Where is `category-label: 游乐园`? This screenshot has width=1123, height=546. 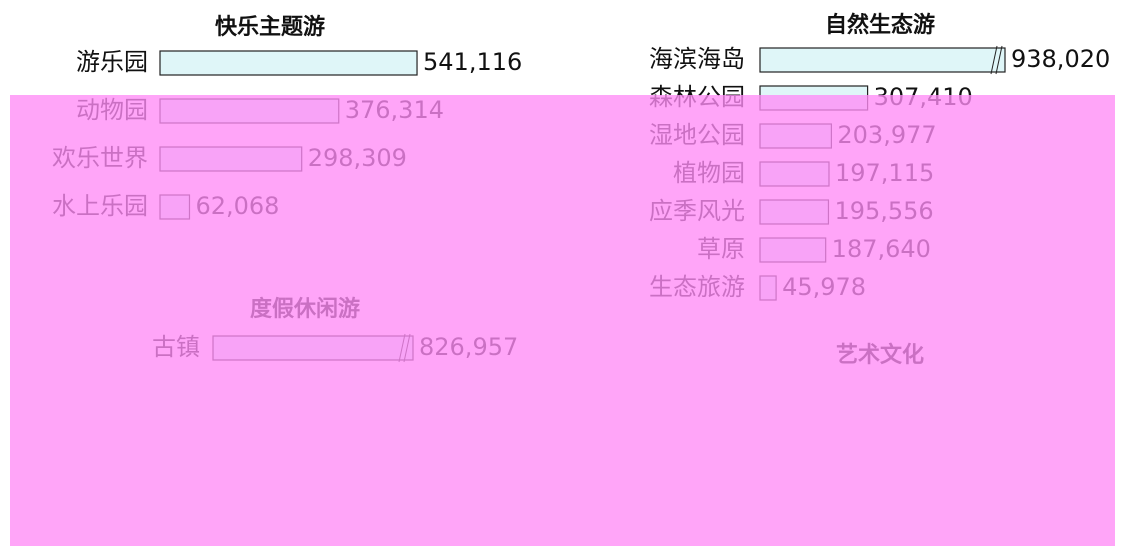
category-label: 游乐园 is located at coordinates (112, 62).